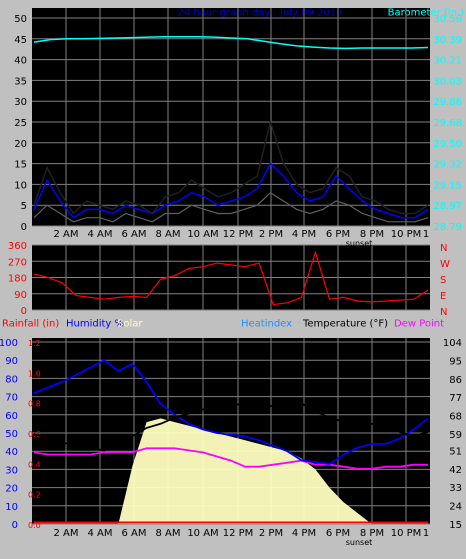  Describe the element at coordinates (426, 234) in the screenshot. I see `wind-x-tick-label: 1` at that location.